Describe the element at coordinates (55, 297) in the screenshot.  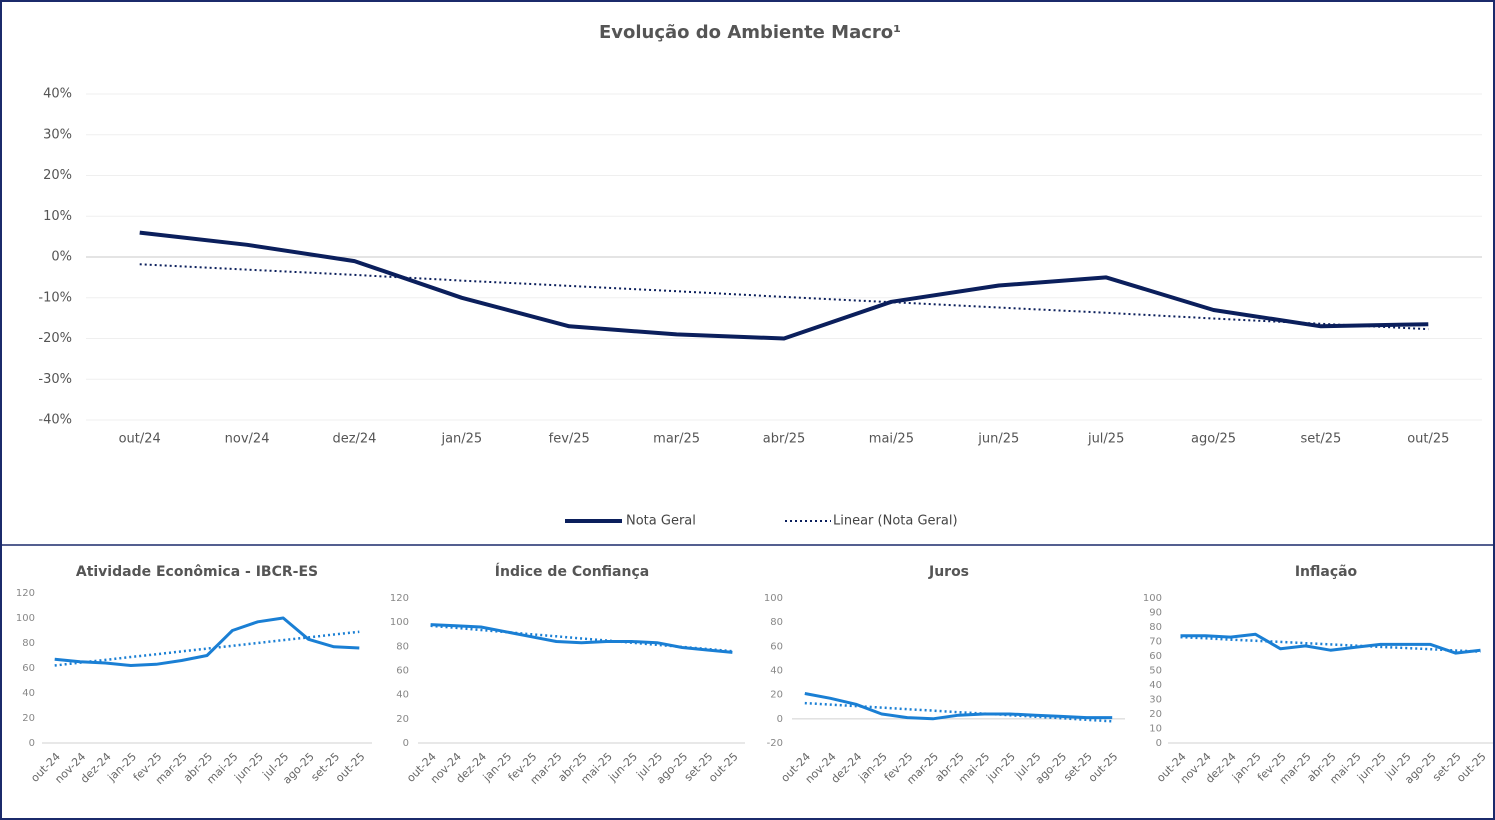
I see `y-tick-label: -10%` at that location.